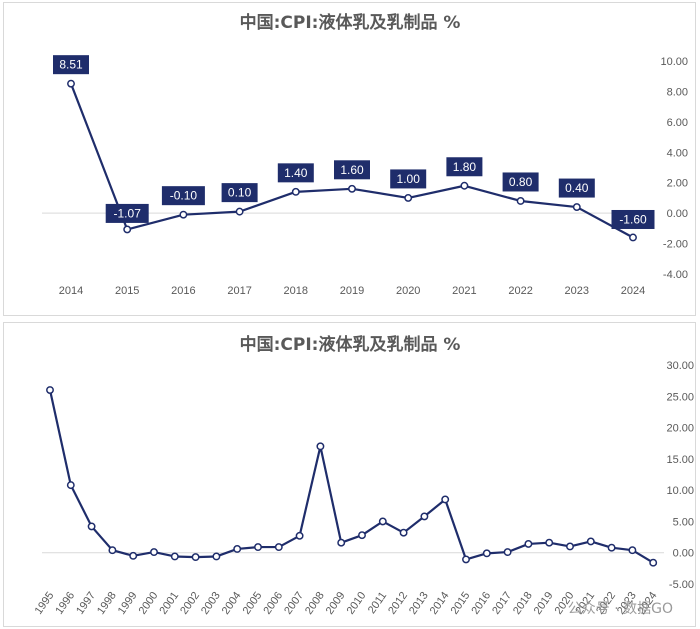  Describe the element at coordinates (520, 291) in the screenshot. I see `x-tick-label: 2022` at that location.